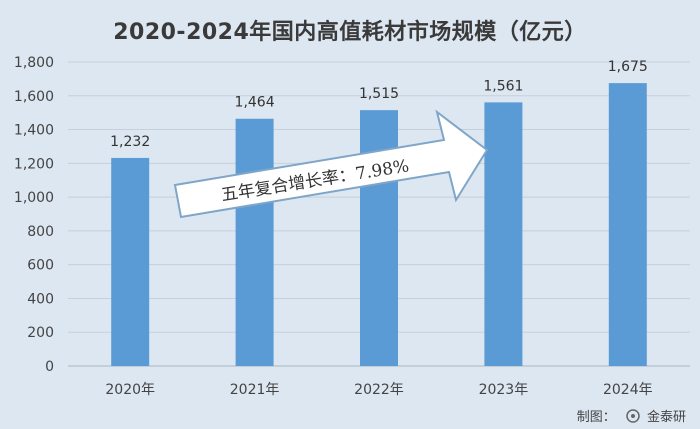 Image resolution: width=700 pixels, height=429 pixels. Describe the element at coordinates (350, 32) in the screenshot. I see `chart-title: 2020-2024年国内高值耗材市场规模（亿元）` at that location.